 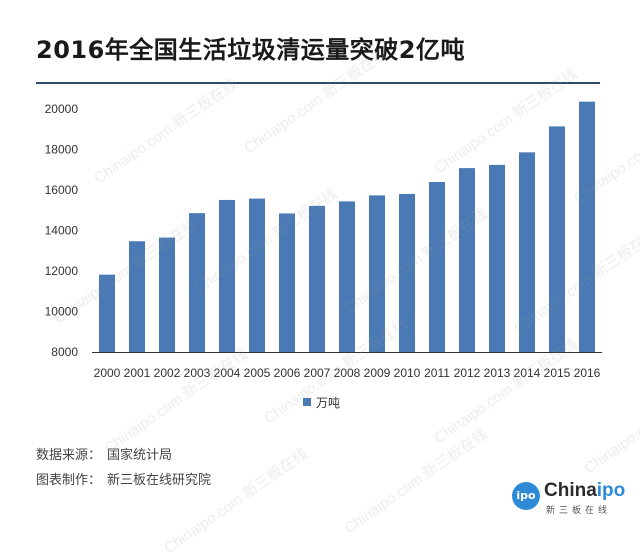 What do you see at coordinates (557, 373) in the screenshot?
I see `x-tick-label: 2015` at bounding box center [557, 373].